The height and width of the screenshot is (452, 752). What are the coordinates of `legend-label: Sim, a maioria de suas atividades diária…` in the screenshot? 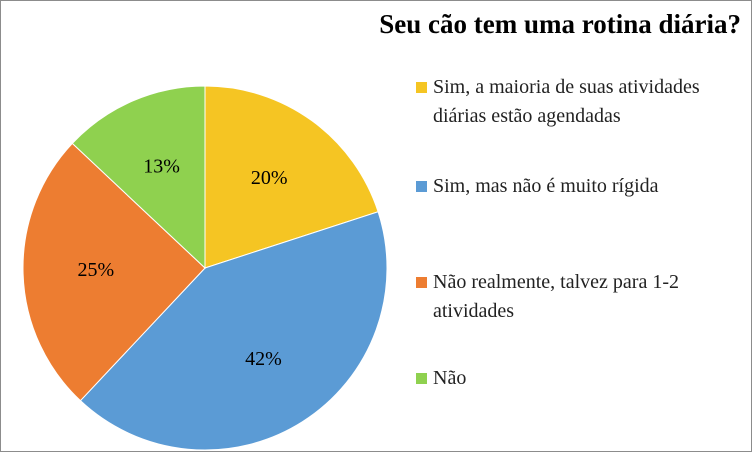 It's located at (566, 101).